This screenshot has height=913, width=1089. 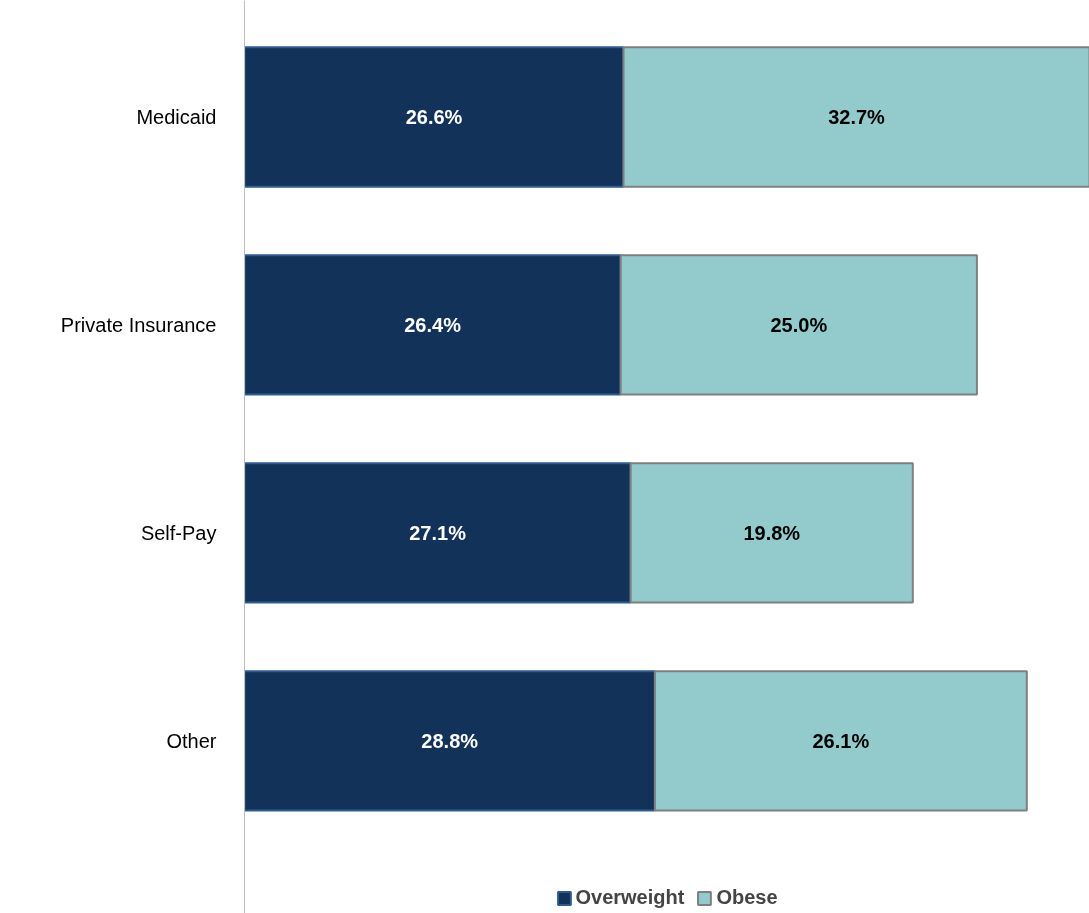 I want to click on legend-label: Overweight, so click(x=630, y=897).